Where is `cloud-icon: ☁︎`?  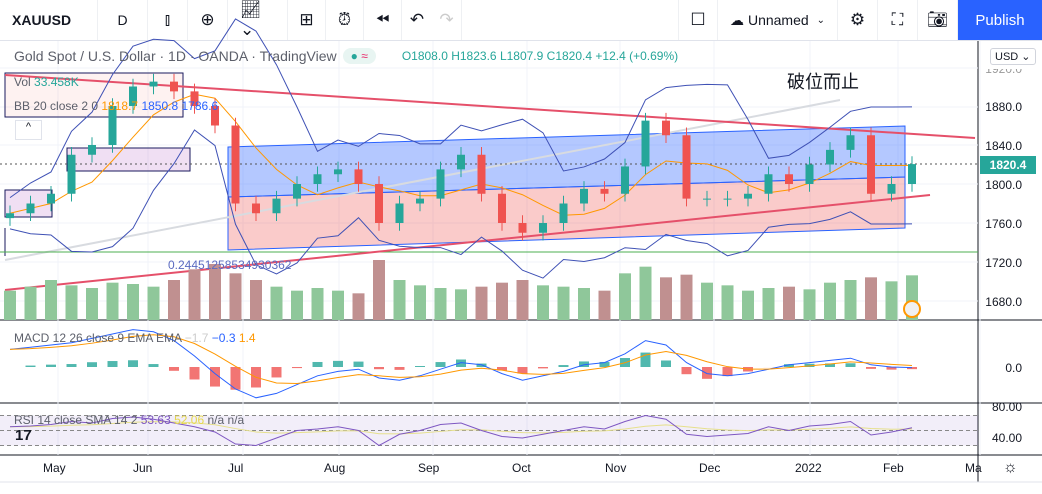 cloud-icon: ☁︎ is located at coordinates (736, 19).